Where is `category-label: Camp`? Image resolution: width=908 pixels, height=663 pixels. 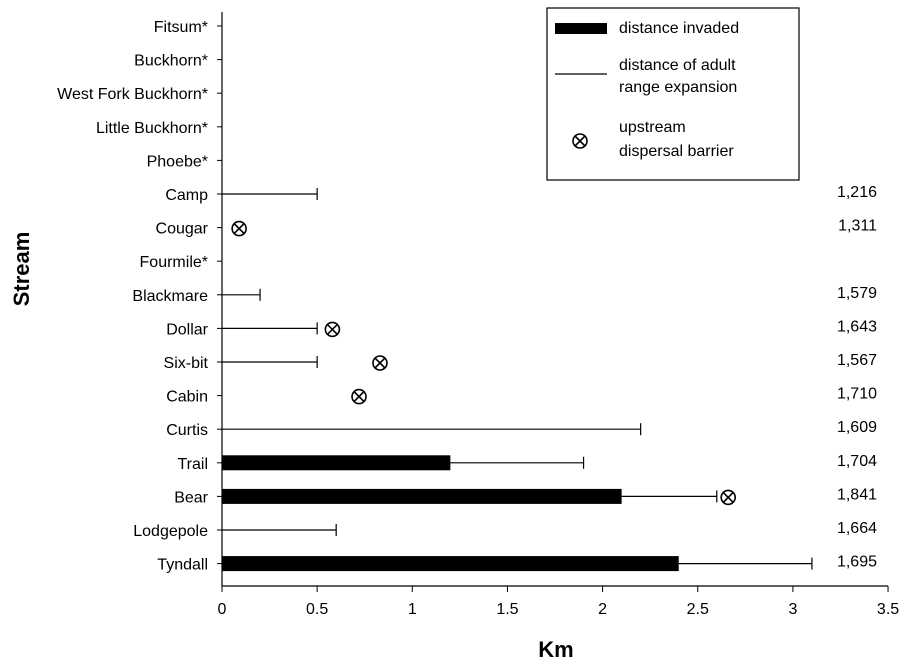
category-label: Camp is located at coordinates (186, 195).